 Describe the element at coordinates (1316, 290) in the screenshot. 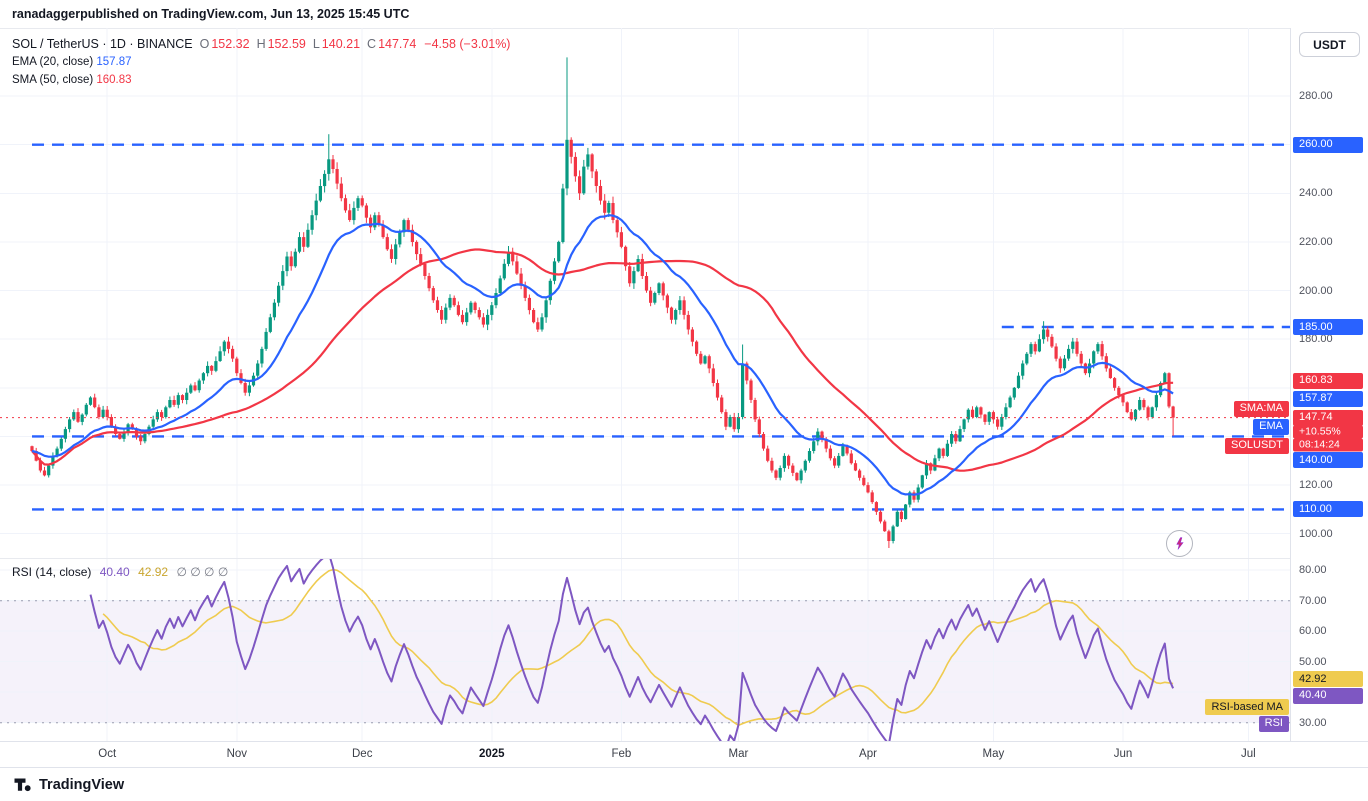

I see `axis-tick: 200.00` at that location.